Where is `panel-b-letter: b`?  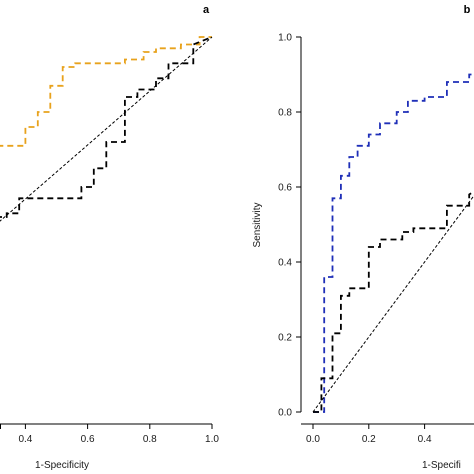 panel-b-letter: b is located at coordinates (467, 10).